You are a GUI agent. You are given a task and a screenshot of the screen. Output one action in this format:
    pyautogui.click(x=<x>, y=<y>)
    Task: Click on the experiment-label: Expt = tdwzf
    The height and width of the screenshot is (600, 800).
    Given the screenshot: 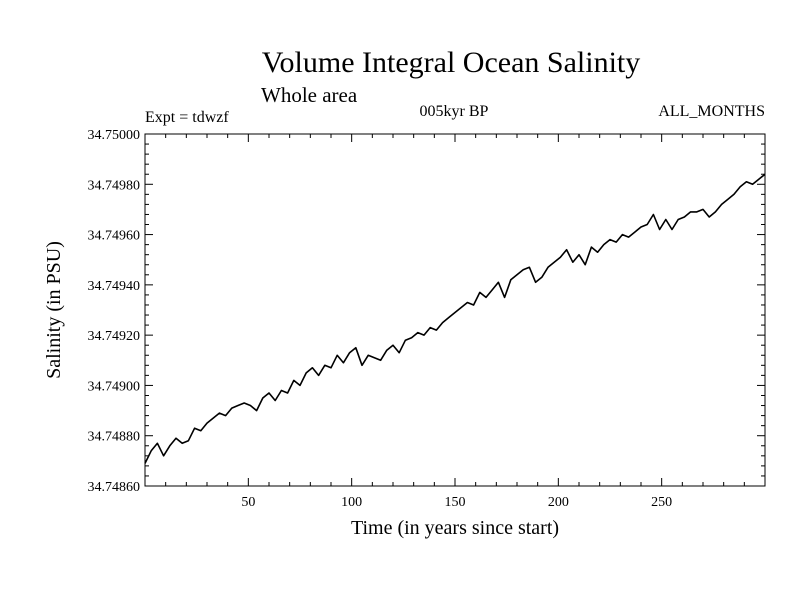 What is the action you would take?
    pyautogui.click(x=187, y=117)
    